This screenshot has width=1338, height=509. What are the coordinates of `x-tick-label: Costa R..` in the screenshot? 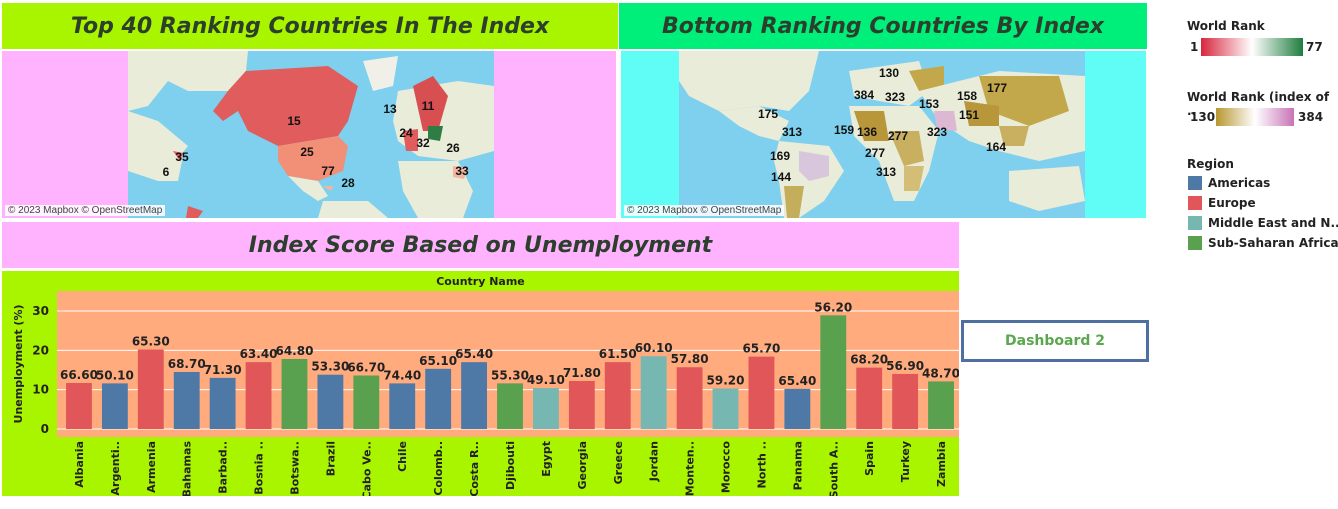 It's located at (474, 468).